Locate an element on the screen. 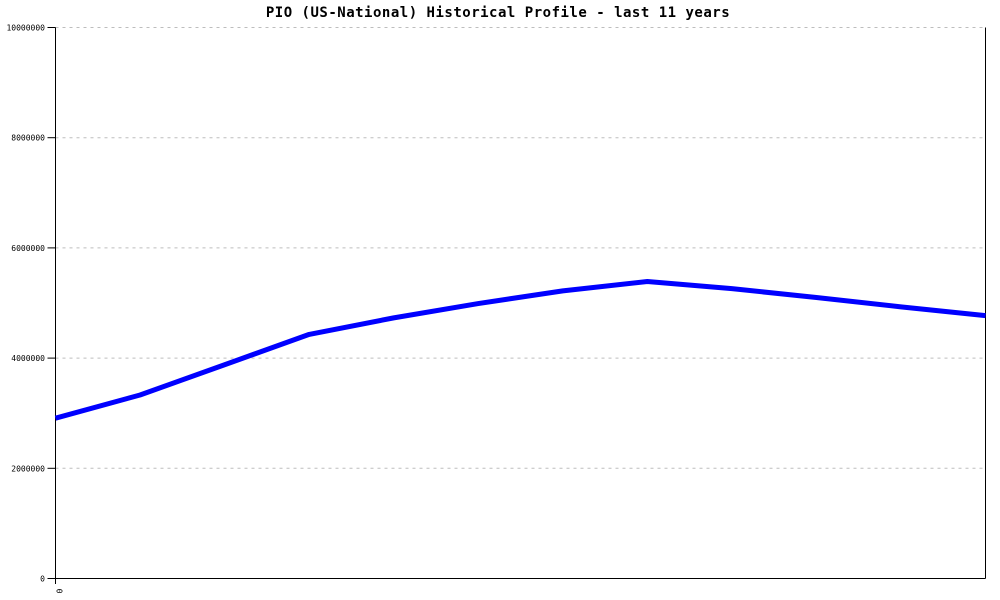 The image size is (1000, 600). y-tick-label: 8000000 is located at coordinates (28, 138).